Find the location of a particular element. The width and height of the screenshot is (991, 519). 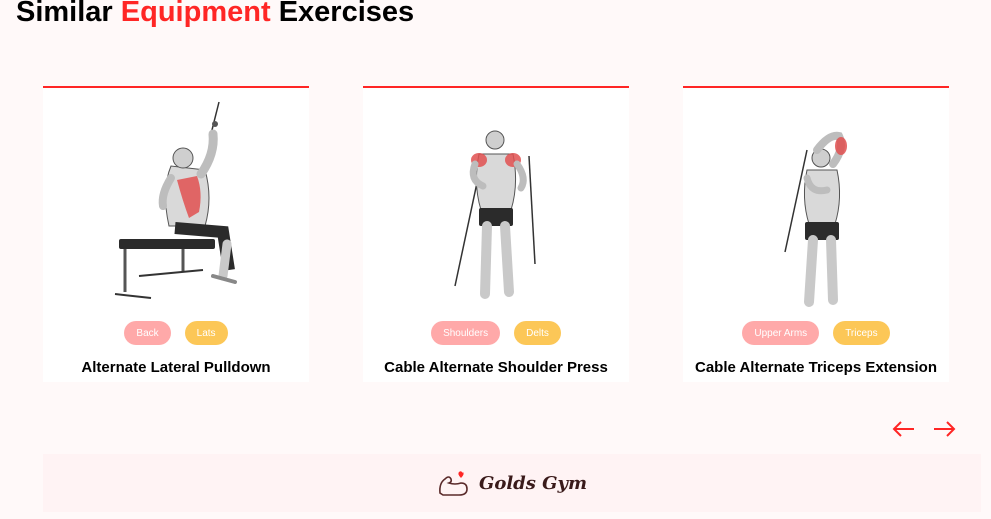

tag-list: Upper Arms Triceps is located at coordinates (816, 333).